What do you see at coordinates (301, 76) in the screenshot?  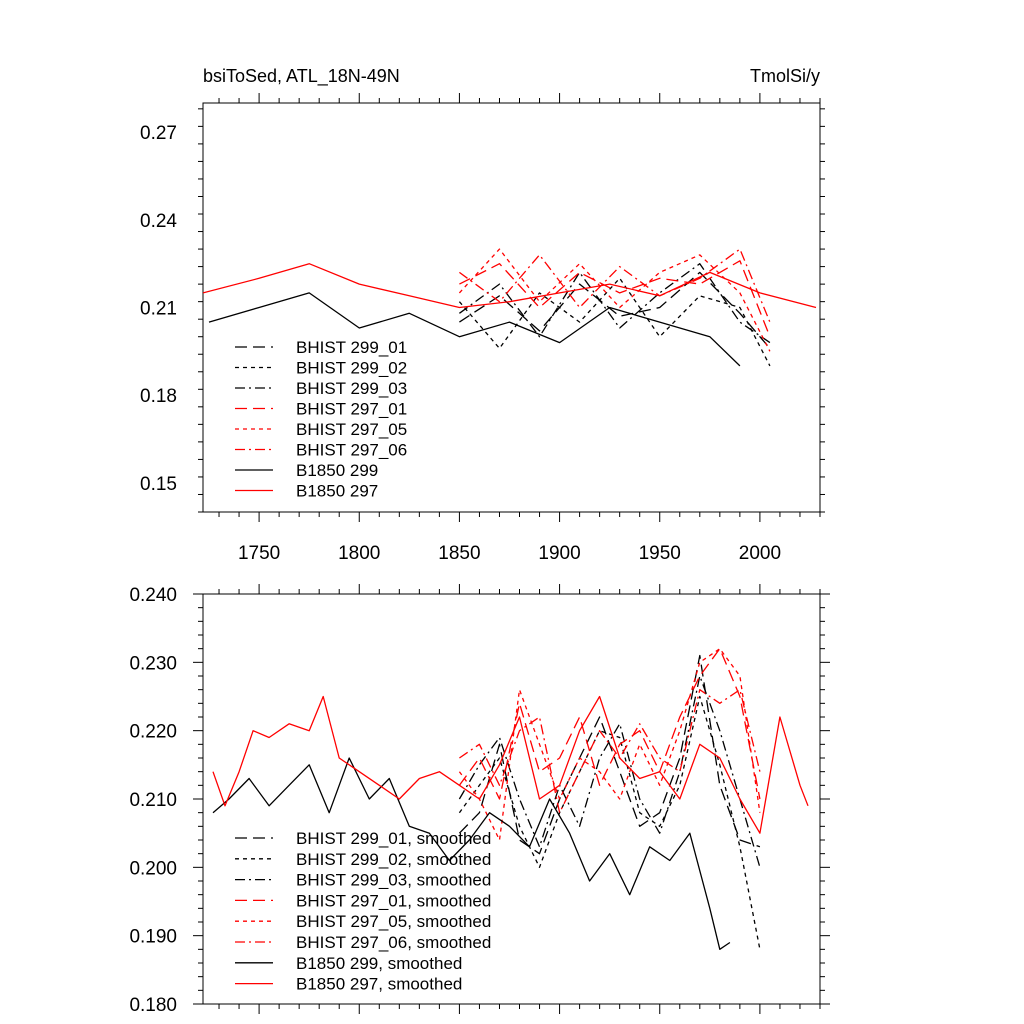 I see `panel1-title-left: bsiToSed, ATL_18N-49N` at bounding box center [301, 76].